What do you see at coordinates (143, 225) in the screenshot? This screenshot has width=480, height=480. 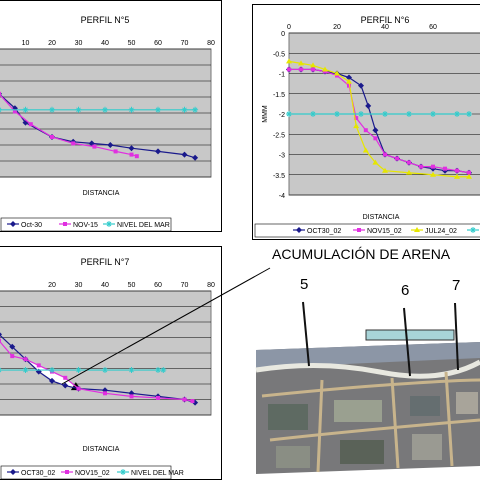 I see `perfil-5-legend-label: NIVEL DEL MAR` at bounding box center [143, 225].